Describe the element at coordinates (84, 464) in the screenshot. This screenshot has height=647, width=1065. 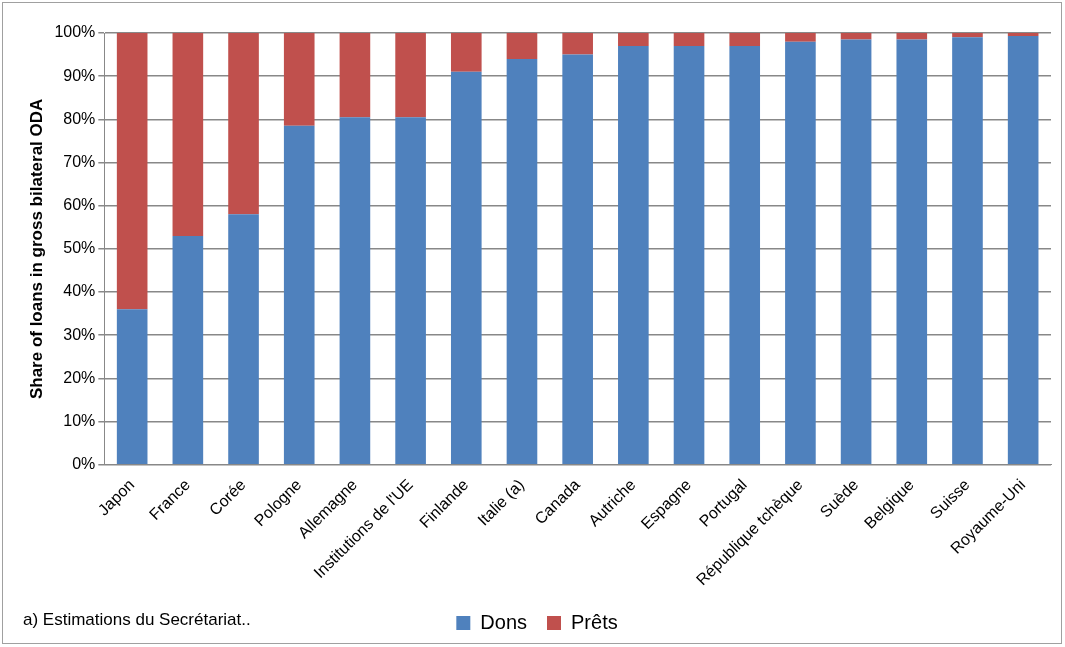
I see `y-tick-label: 0%` at that location.